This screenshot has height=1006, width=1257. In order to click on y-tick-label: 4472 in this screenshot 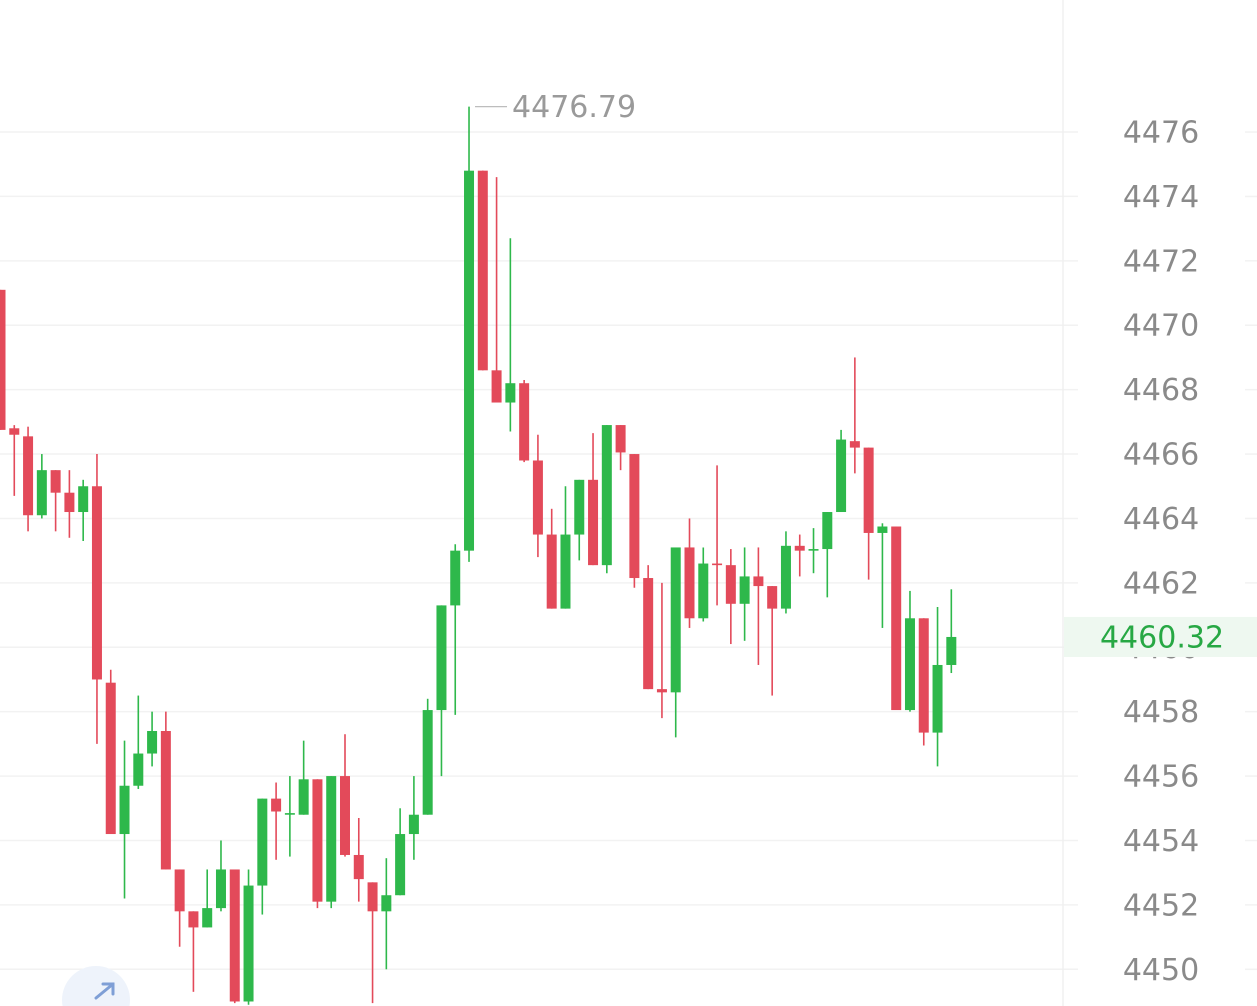, I will do `click(1161, 261)`.